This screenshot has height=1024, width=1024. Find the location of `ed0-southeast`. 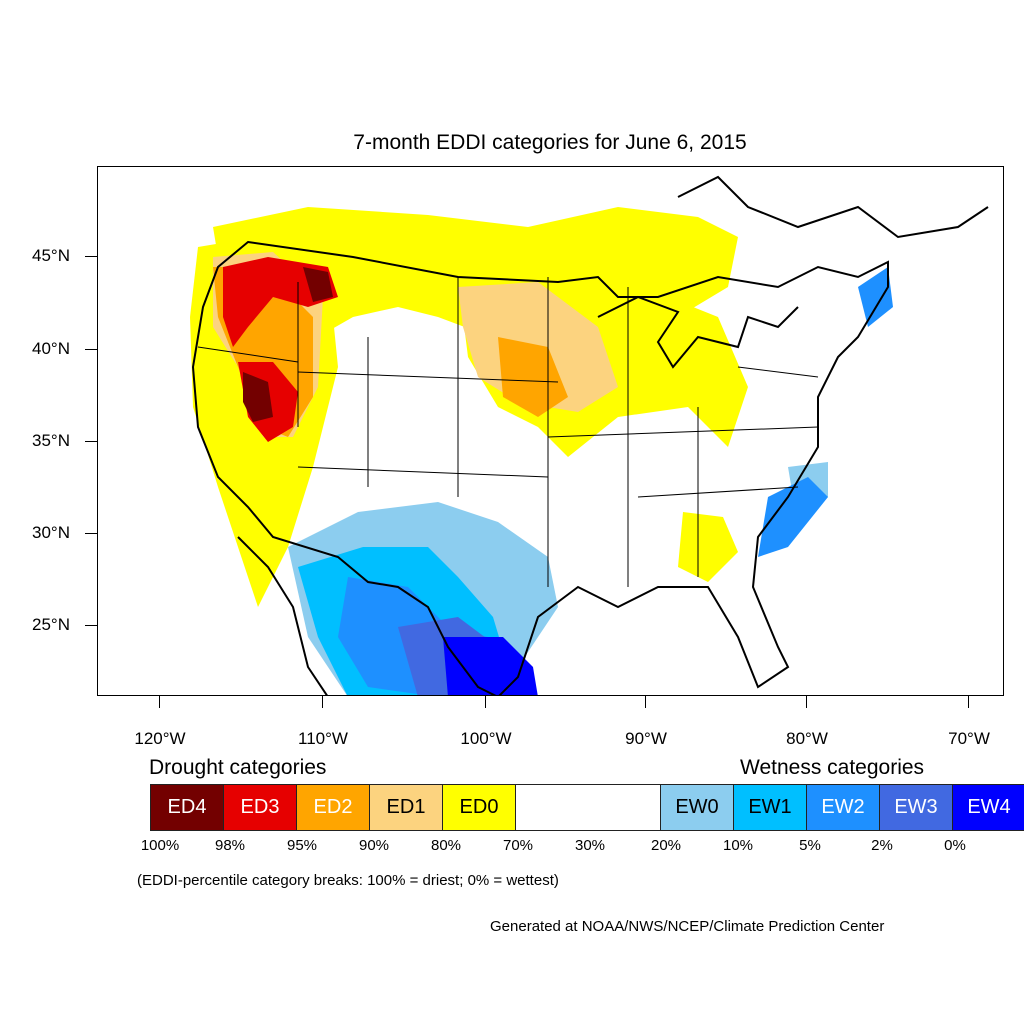

ed0-southeast is located at coordinates (708, 547).